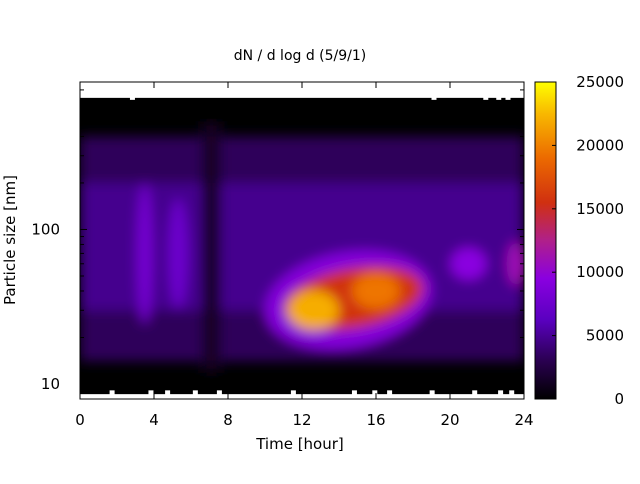  What do you see at coordinates (600, 209) in the screenshot?
I see `colorbar-tick-label: 15000` at bounding box center [600, 209].